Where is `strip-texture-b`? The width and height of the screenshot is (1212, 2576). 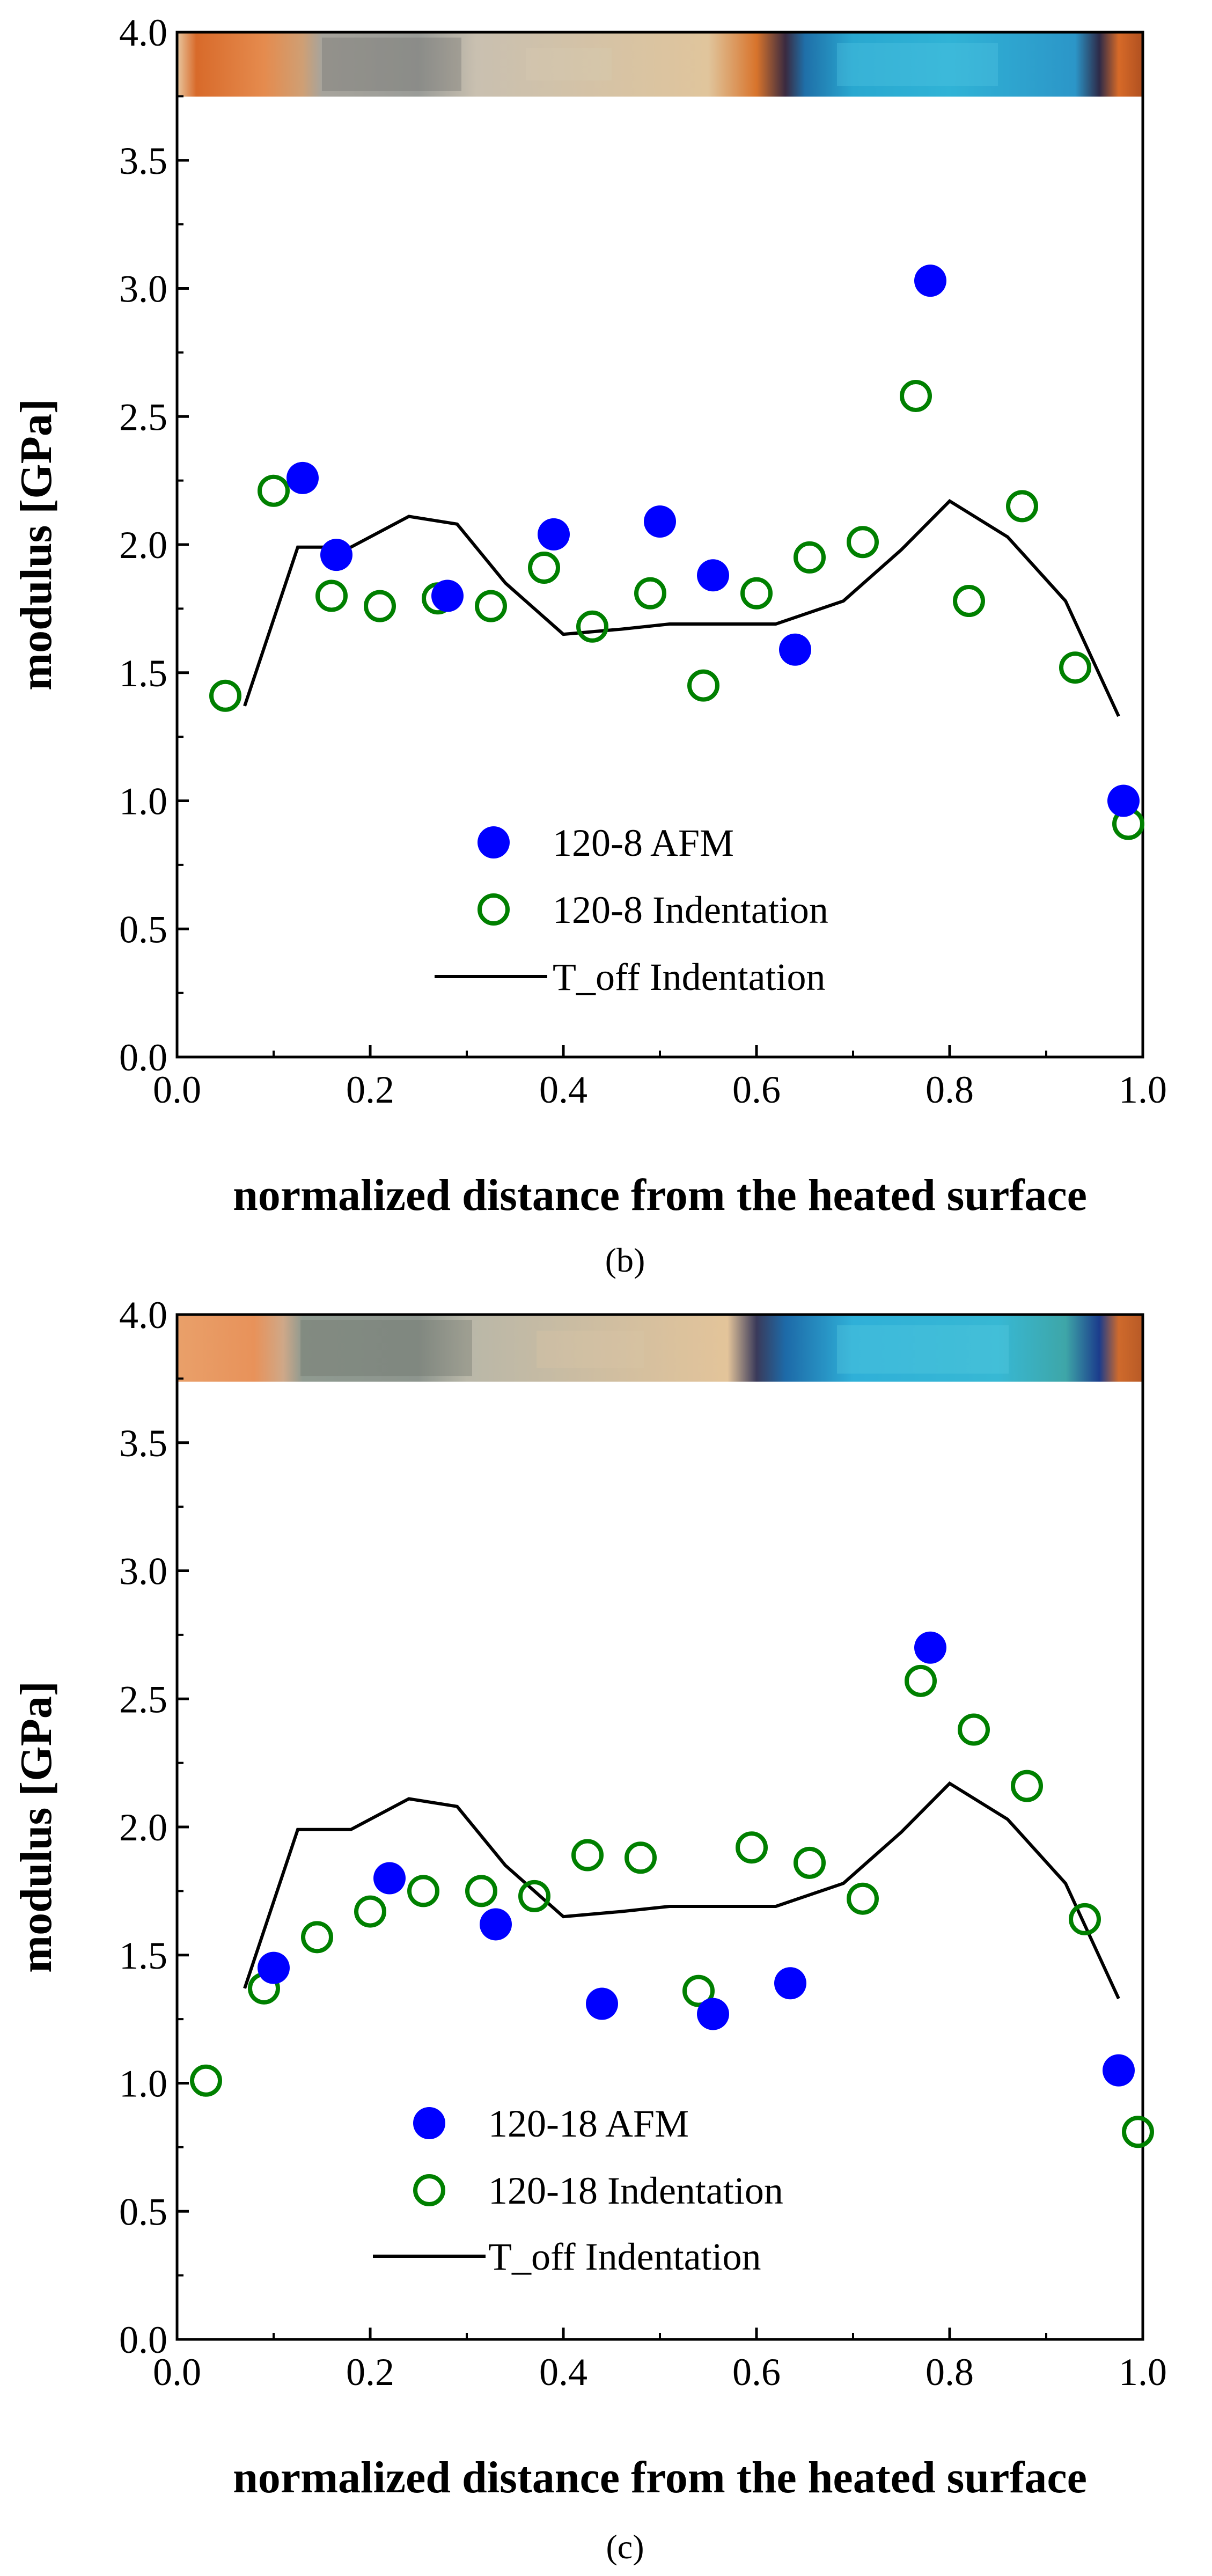
strip-texture-b is located at coordinates (660, 64).